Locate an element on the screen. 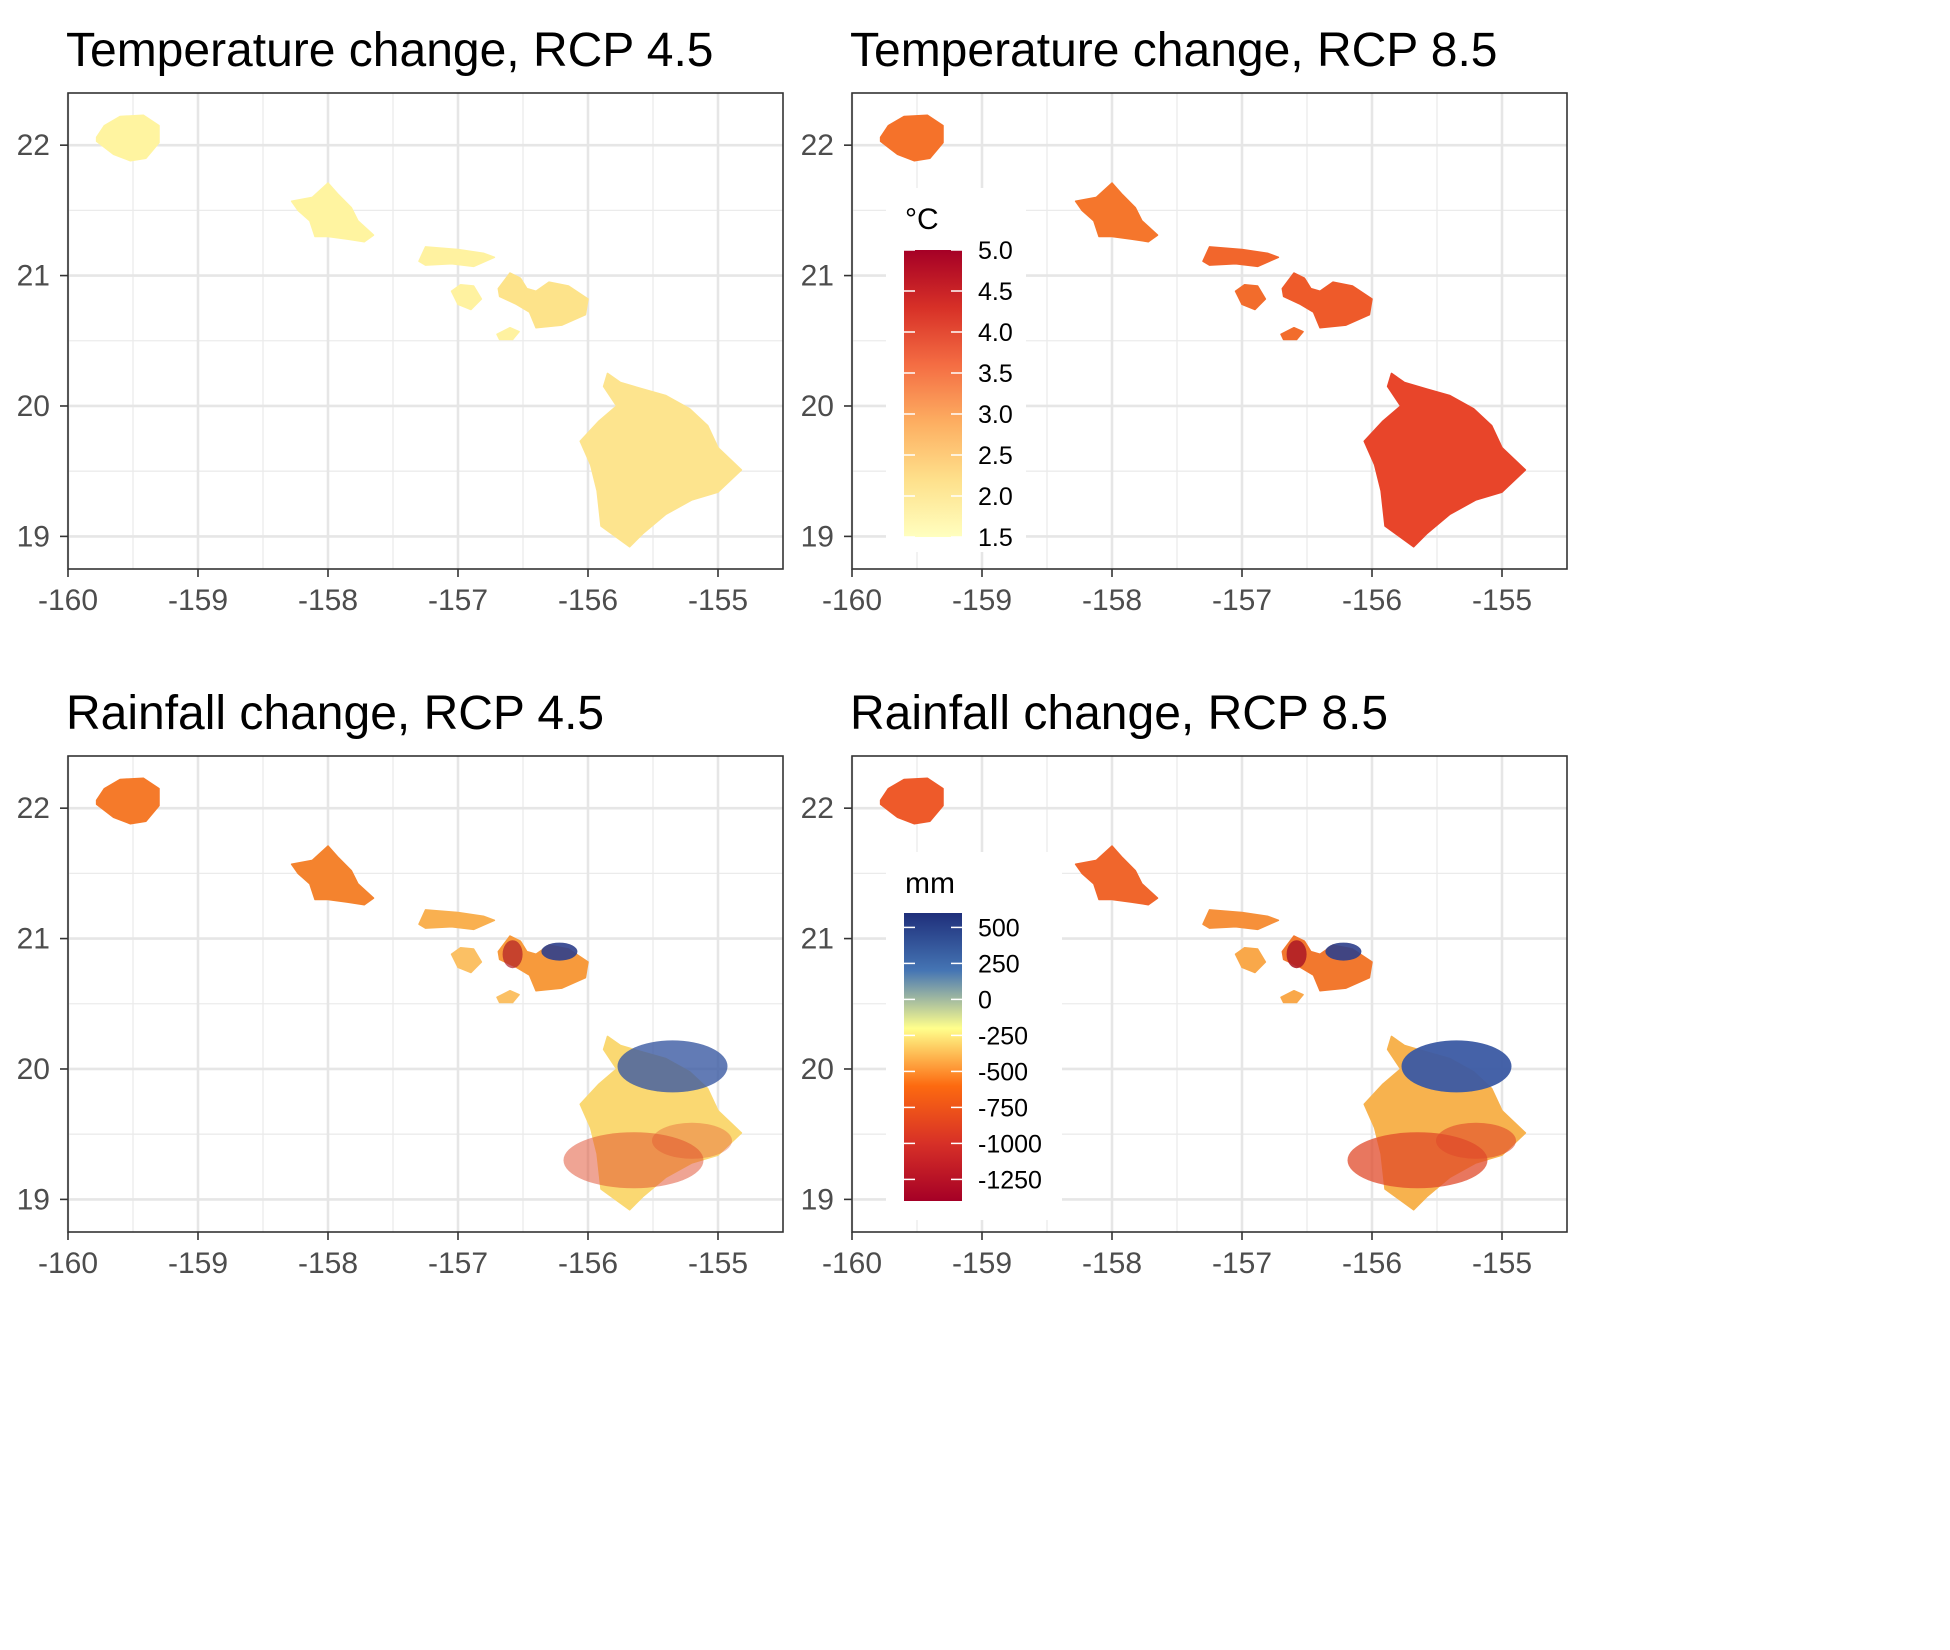 The height and width of the screenshot is (1650, 1950). legend: mm 500 250 0 -250 -500 -750 -1000 -1250 is located at coordinates (974, 1036).